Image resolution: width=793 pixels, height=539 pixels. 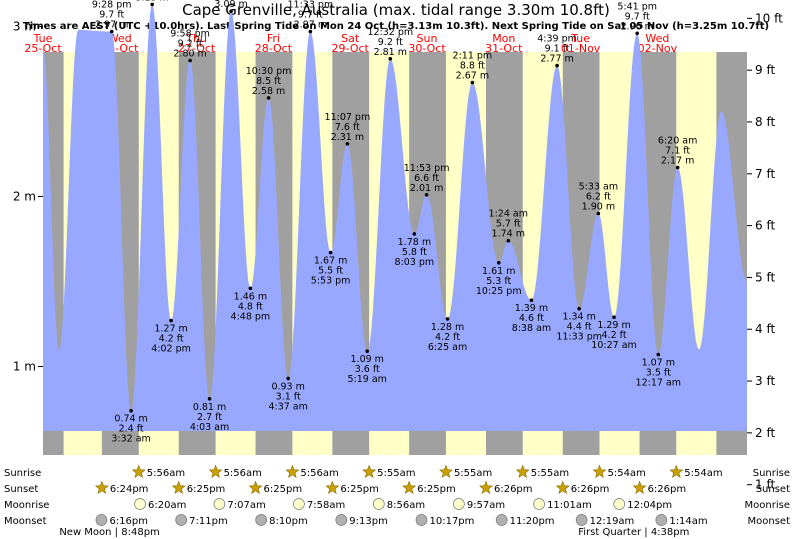 I want to click on moonrise-time: 7:07am, so click(x=246, y=505).